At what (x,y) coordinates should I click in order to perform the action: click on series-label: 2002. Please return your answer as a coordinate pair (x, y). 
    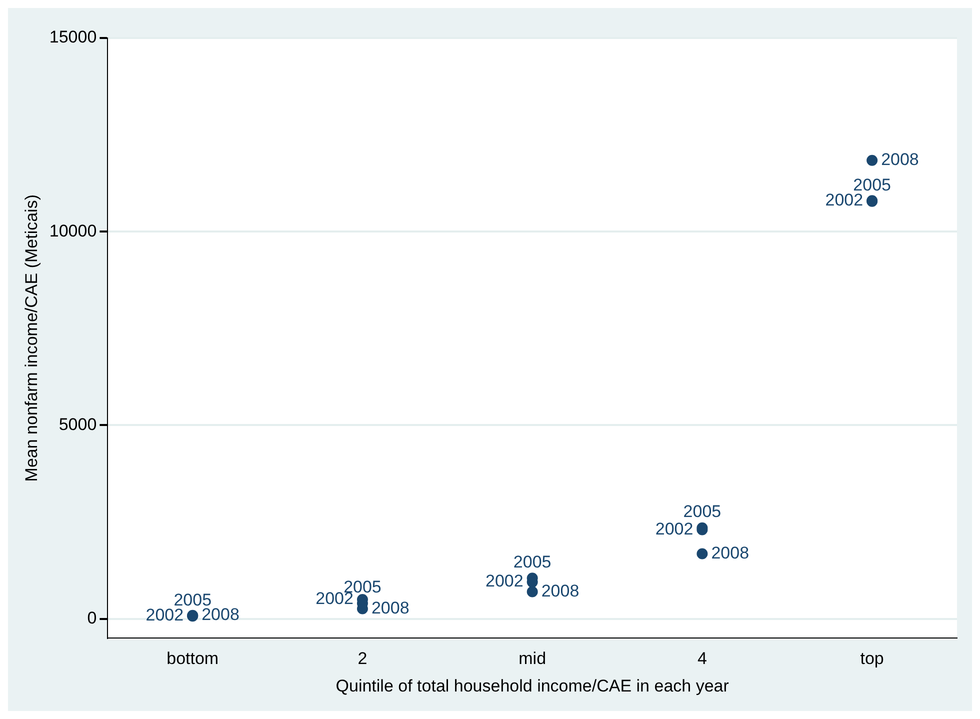
    Looking at the image, I should click on (505, 581).